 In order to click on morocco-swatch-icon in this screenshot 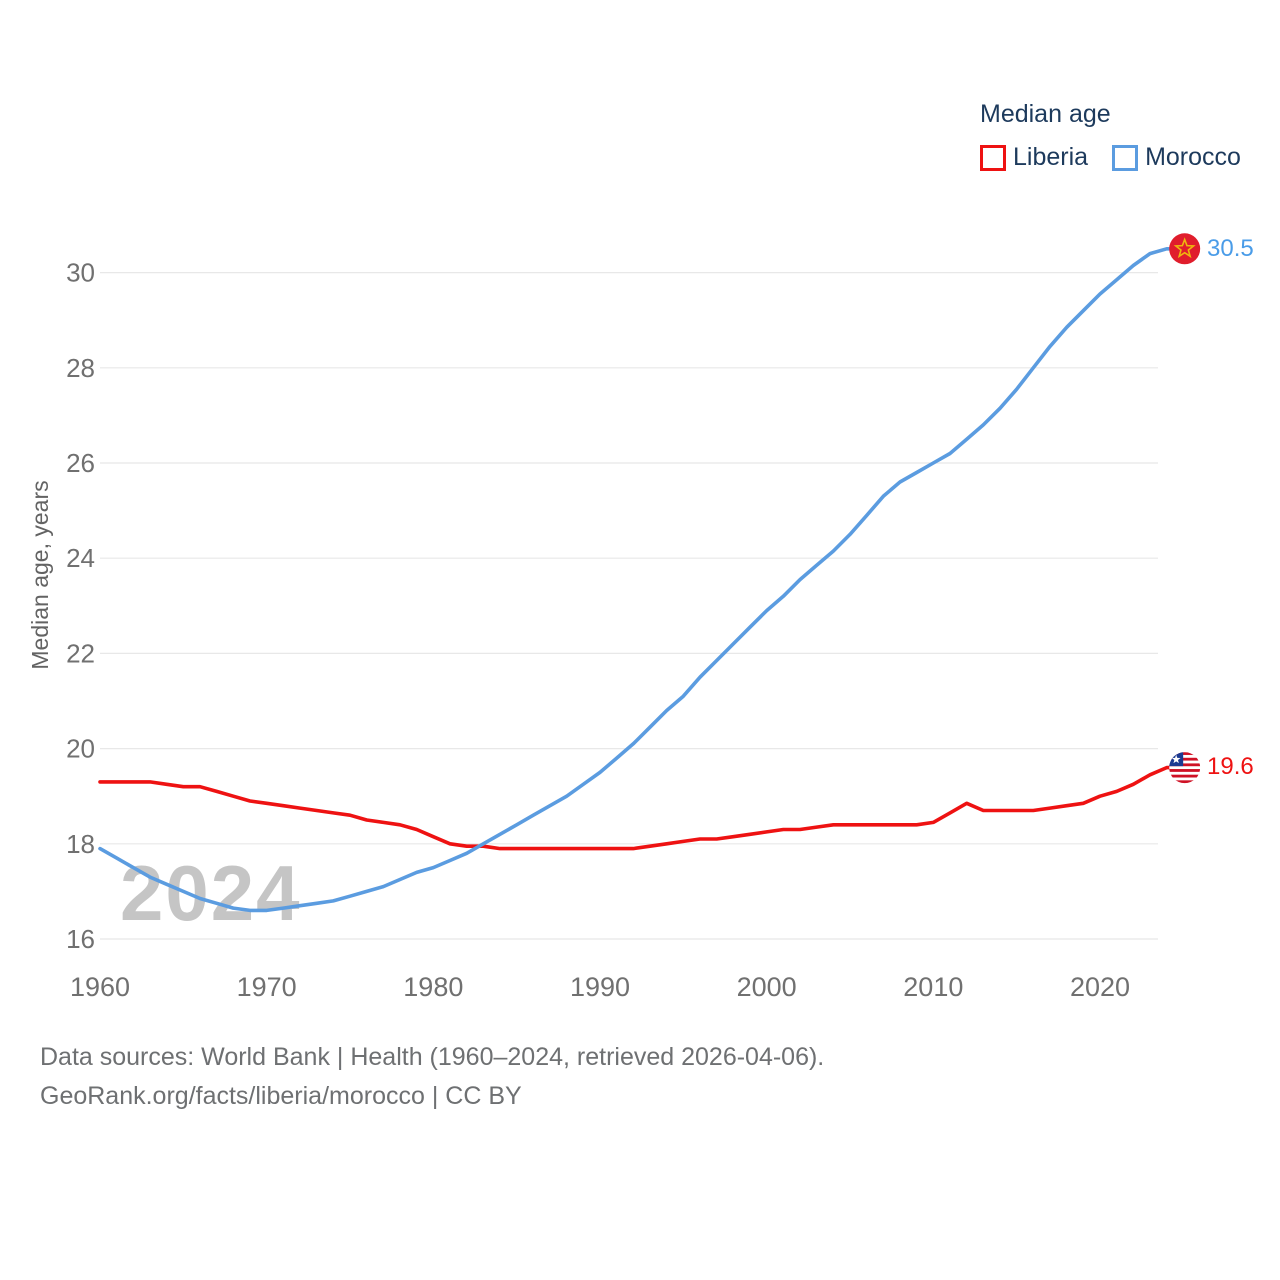, I will do `click(1125, 157)`.